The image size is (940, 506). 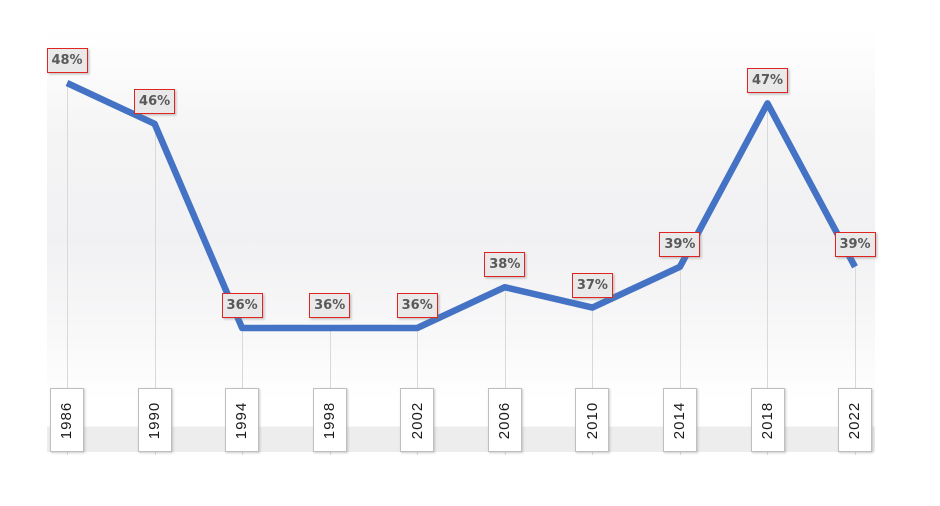 What do you see at coordinates (505, 265) in the screenshot?
I see `data-label-2006: 38%` at bounding box center [505, 265].